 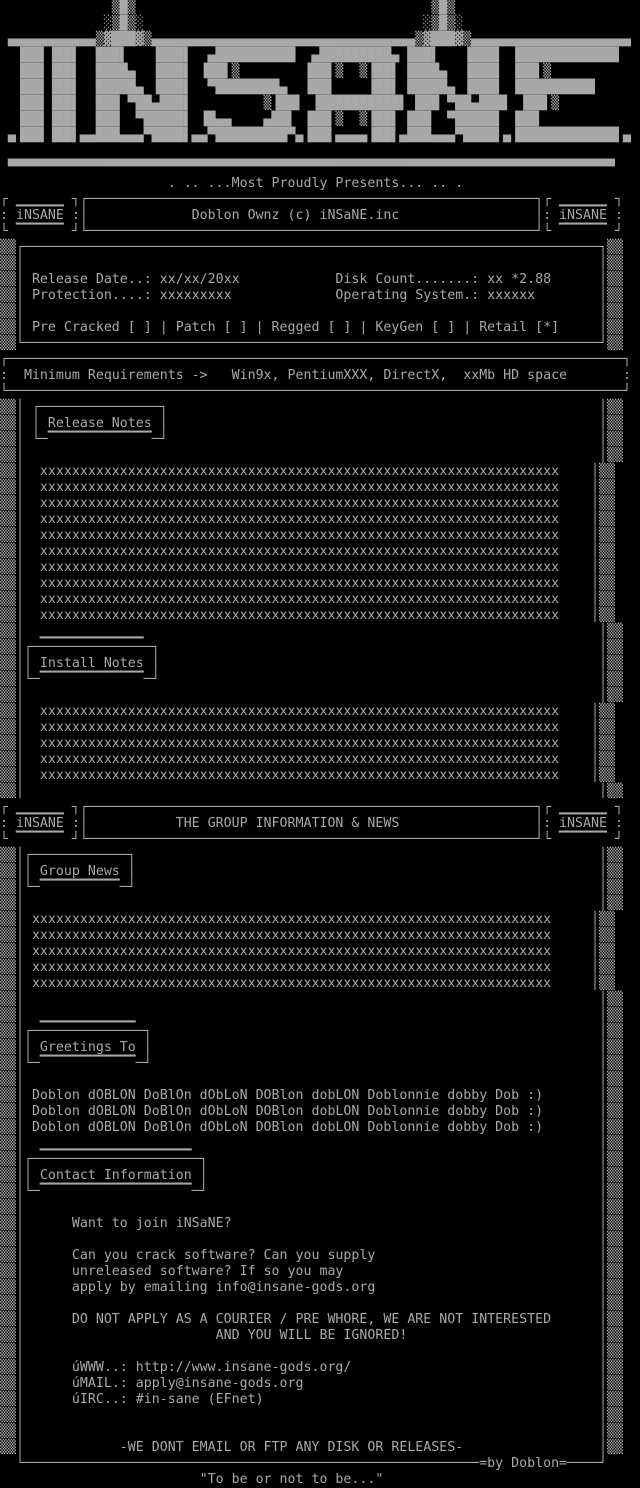 What do you see at coordinates (232, 183) in the screenshot?
I see `presents-line: . .. ...Most Proudly Presents... .. .` at bounding box center [232, 183].